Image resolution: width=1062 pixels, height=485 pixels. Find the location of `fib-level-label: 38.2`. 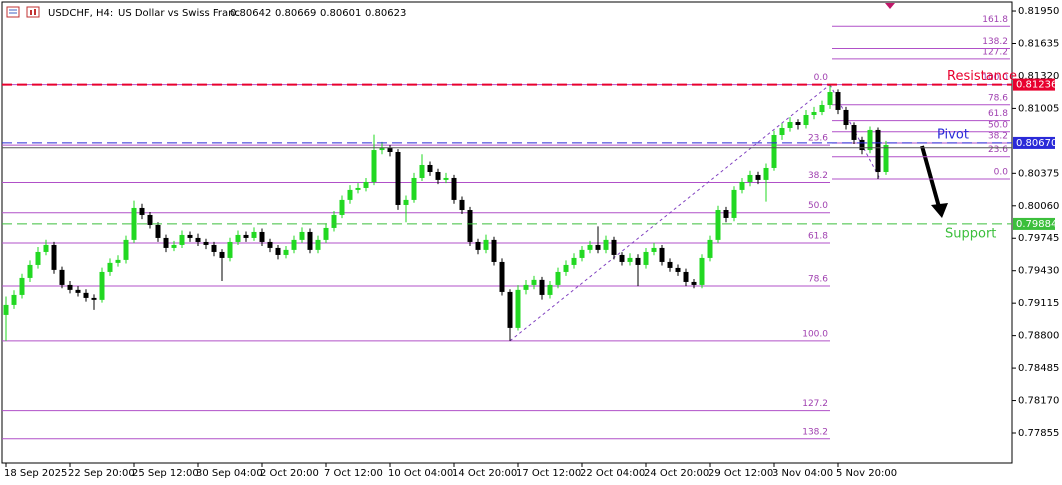

fib-level-label: 38.2 is located at coordinates (998, 136).